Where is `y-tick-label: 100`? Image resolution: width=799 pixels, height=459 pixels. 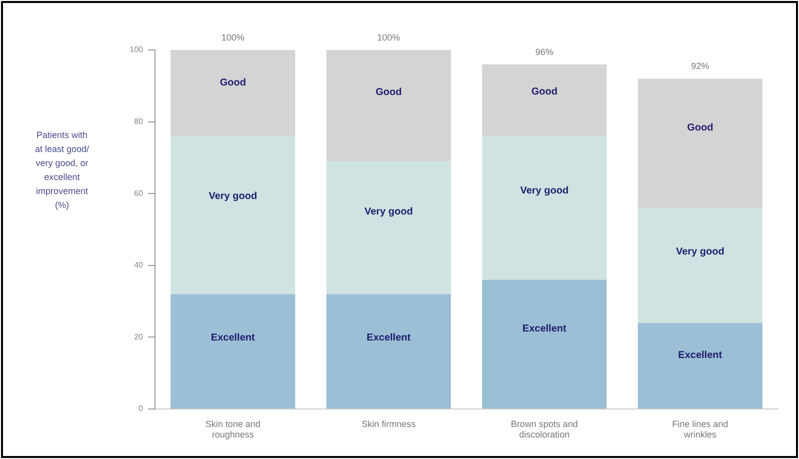
y-tick-label: 100 is located at coordinates (137, 49).